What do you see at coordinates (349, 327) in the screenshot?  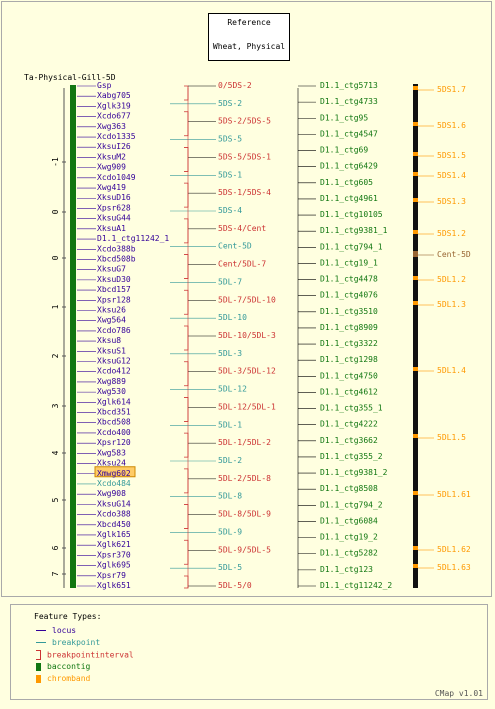 I see `contig-label: D1.1_ctg8909` at bounding box center [349, 327].